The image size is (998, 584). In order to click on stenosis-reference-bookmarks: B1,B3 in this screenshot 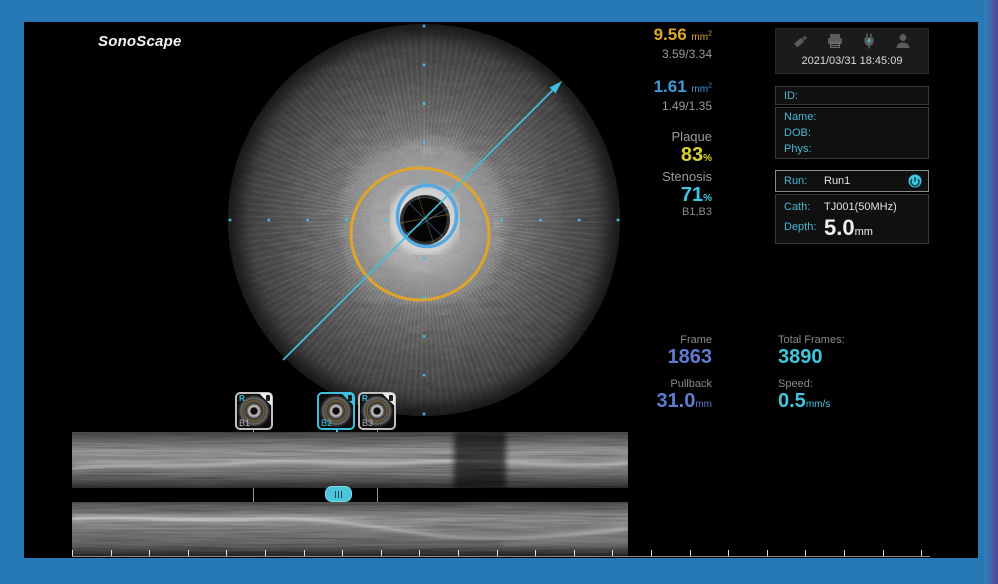, I will do `click(697, 212)`.